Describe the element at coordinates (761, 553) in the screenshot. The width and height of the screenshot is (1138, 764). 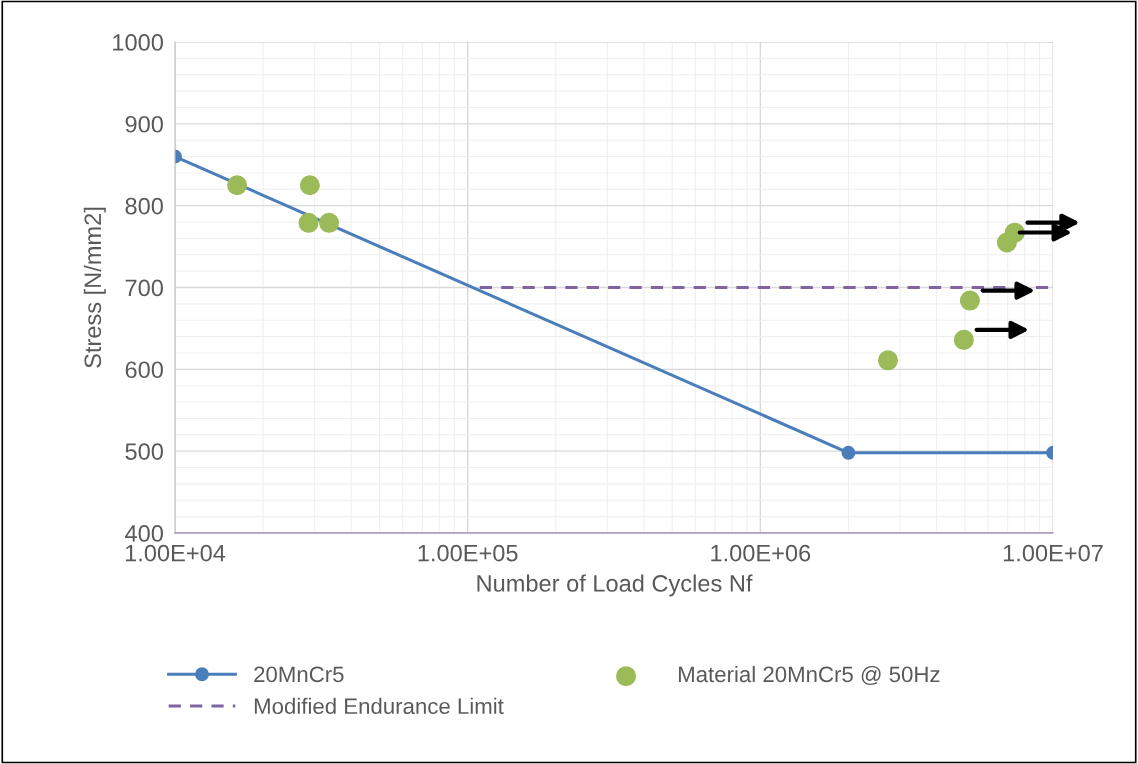
I see `x-tick-label: 1.00E+06` at that location.